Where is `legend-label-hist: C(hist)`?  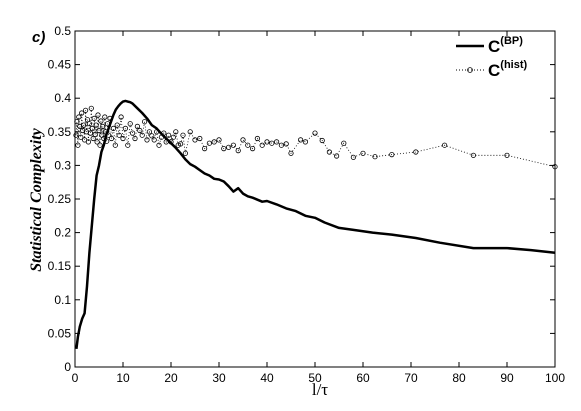 legend-label-hist: C(hist) is located at coordinates (508, 69).